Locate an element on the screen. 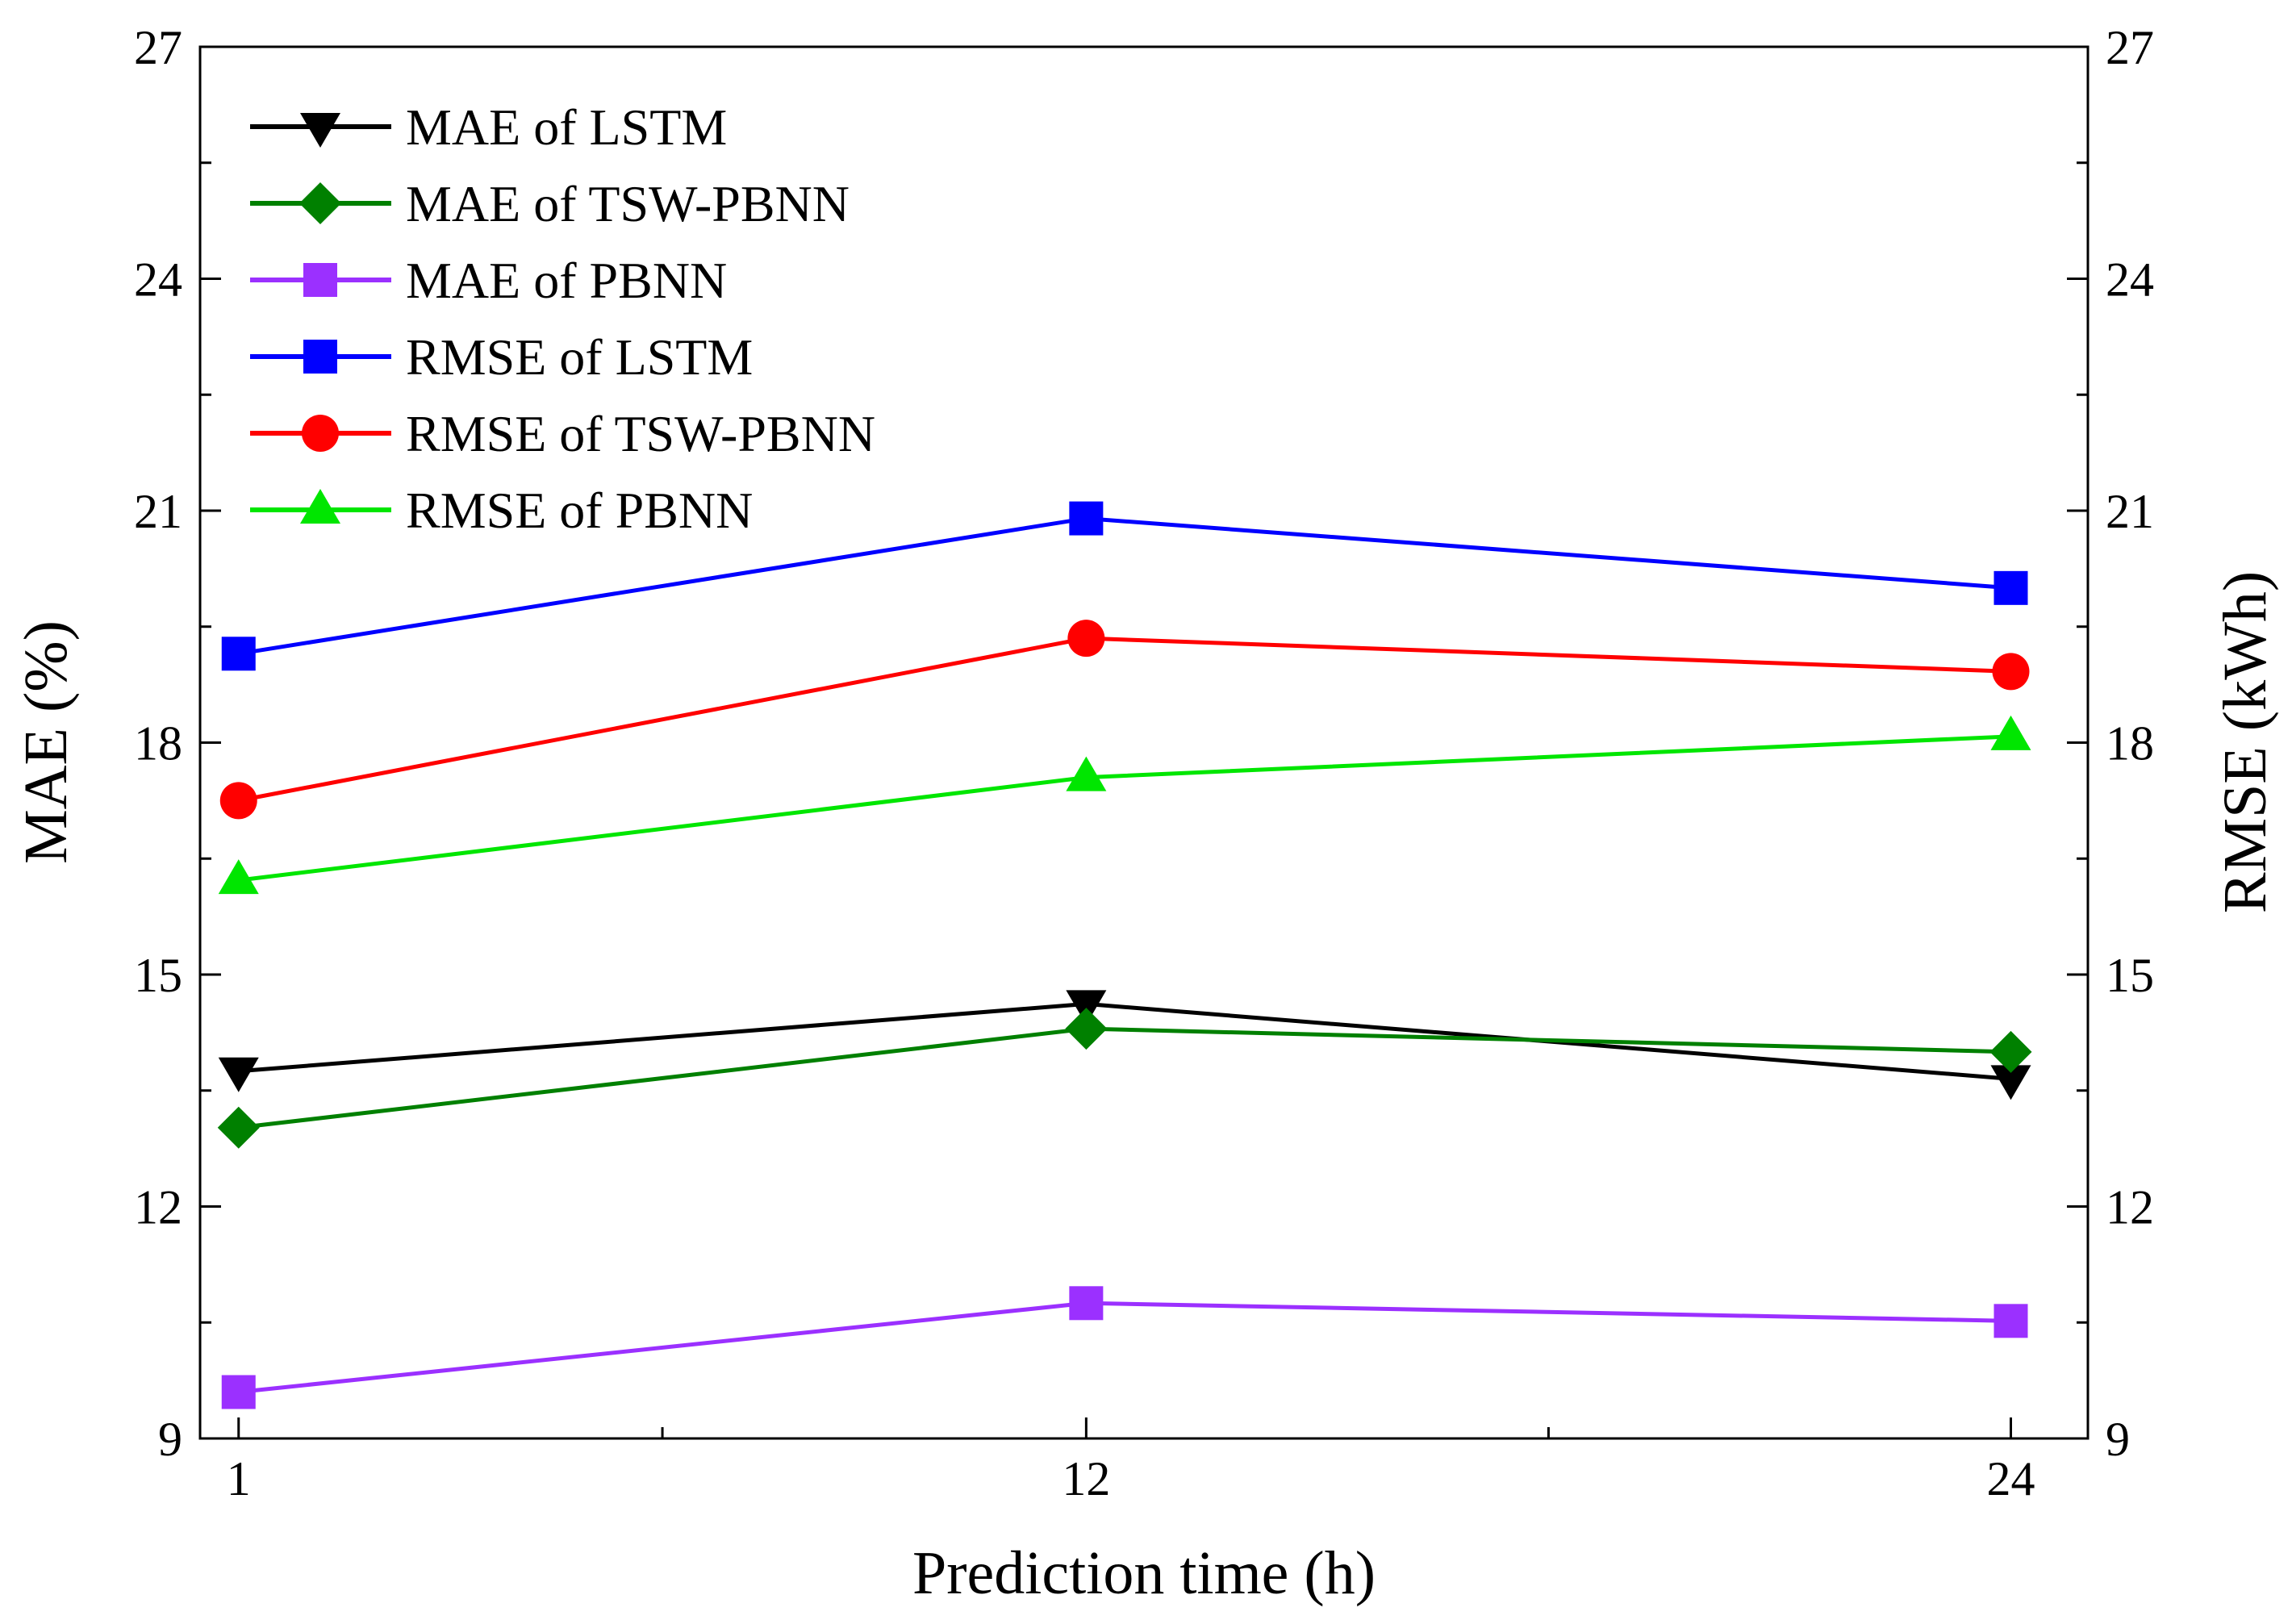 This screenshot has height=1624, width=2292. series-line-mae-of-lstm is located at coordinates (1124, 1041).